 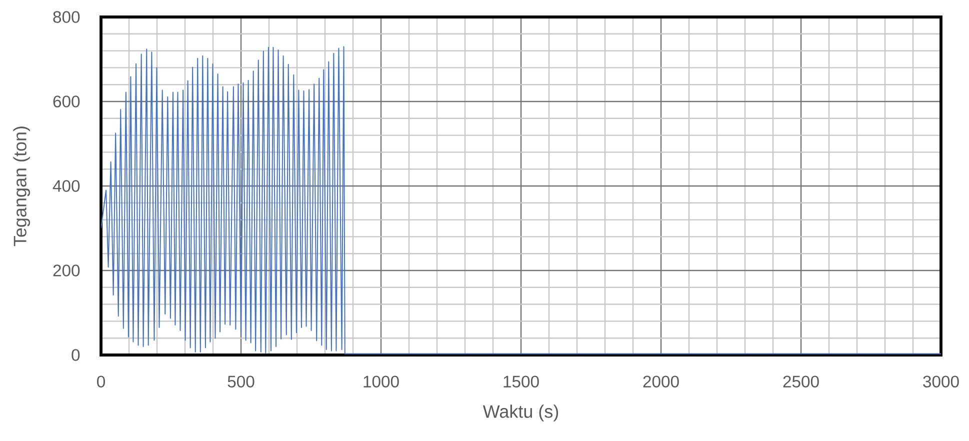 What do you see at coordinates (66, 102) in the screenshot?
I see `y-tick-label: 600` at bounding box center [66, 102].